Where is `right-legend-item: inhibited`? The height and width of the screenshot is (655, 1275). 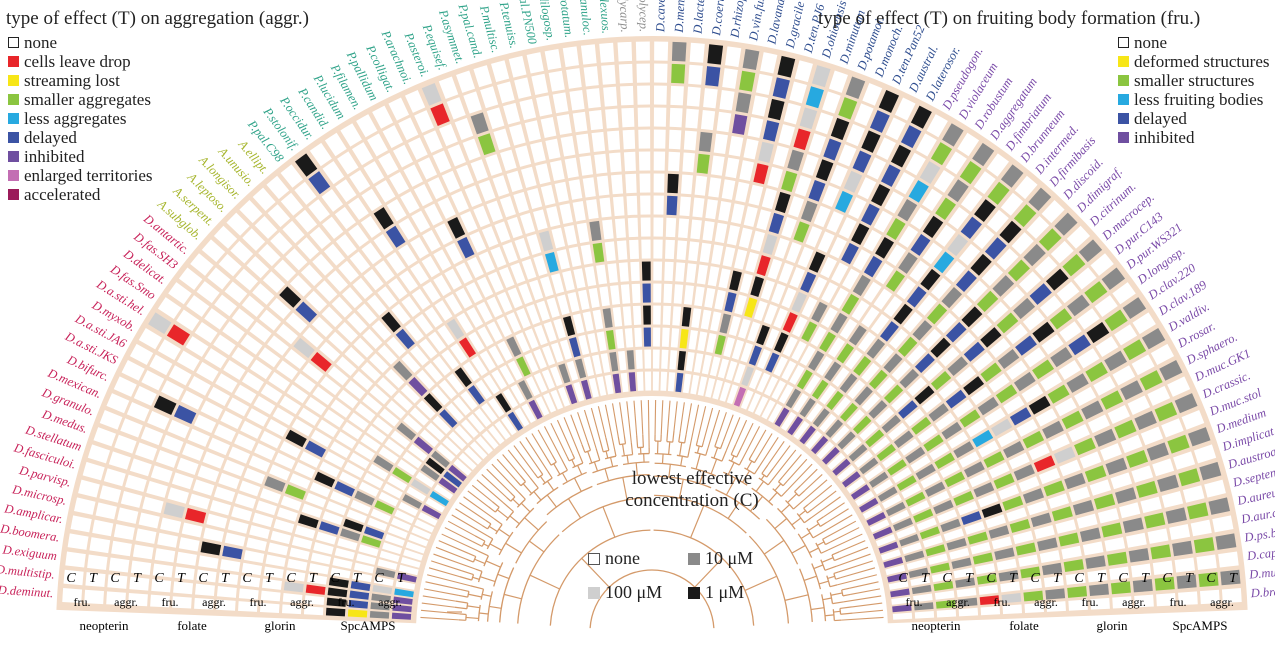
right-legend-item: inhibited is located at coordinates (1193, 137).